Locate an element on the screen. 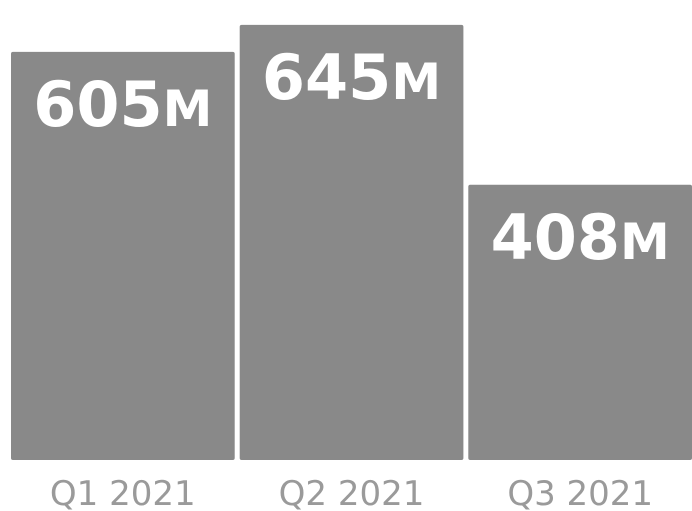 Image resolution: width=692 pixels, height=511 pixels. bar-value-label: 408M is located at coordinates (580, 237).